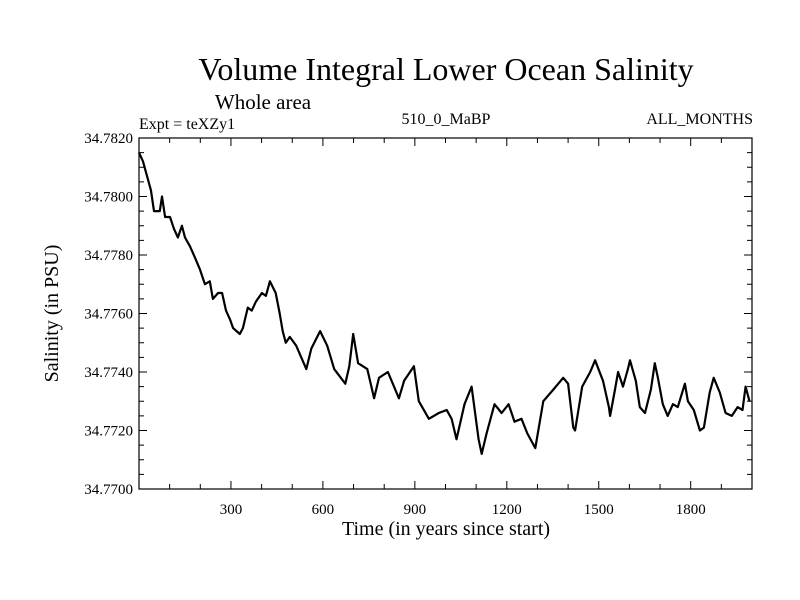 This screenshot has height=600, width=800. Describe the element at coordinates (108, 432) in the screenshot. I see `y-tick-label: 34.7720` at that location.